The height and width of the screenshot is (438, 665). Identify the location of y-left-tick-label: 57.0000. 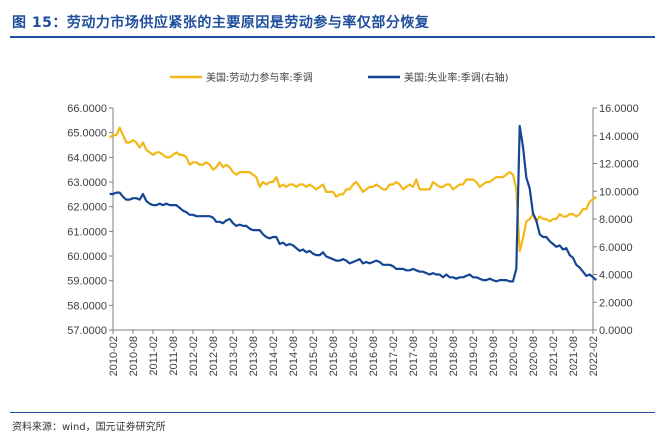
(87, 331).